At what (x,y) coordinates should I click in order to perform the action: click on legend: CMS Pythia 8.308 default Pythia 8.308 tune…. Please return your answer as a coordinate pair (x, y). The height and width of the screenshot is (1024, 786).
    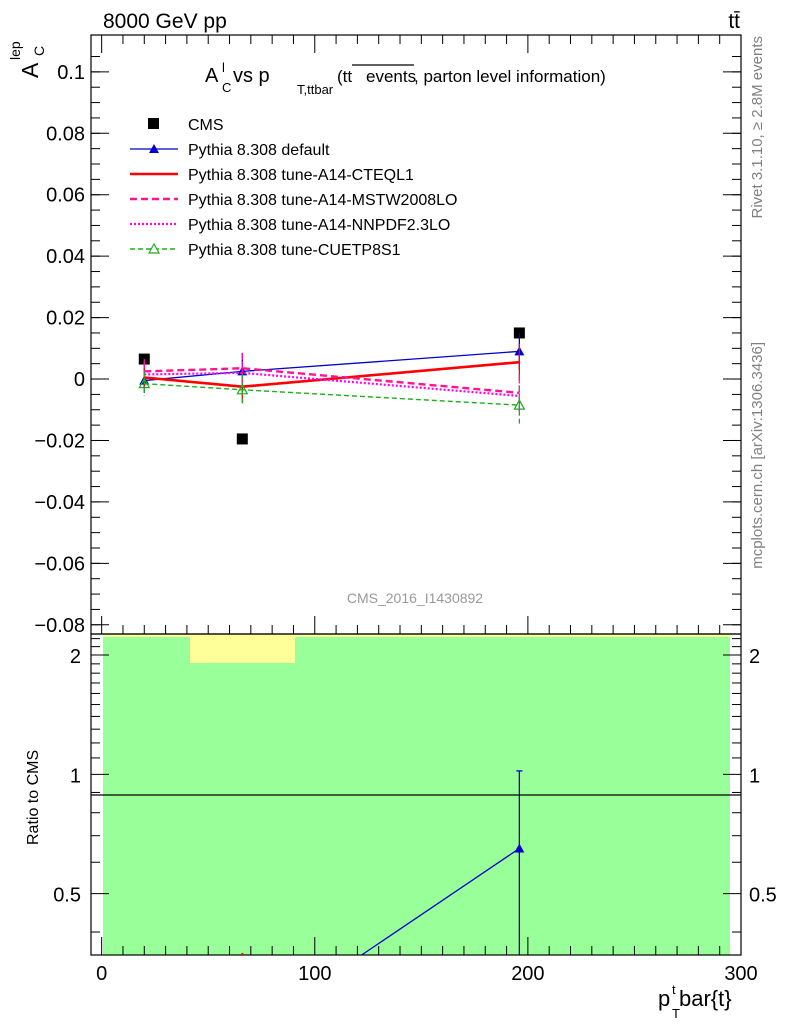
    Looking at the image, I should click on (293, 188).